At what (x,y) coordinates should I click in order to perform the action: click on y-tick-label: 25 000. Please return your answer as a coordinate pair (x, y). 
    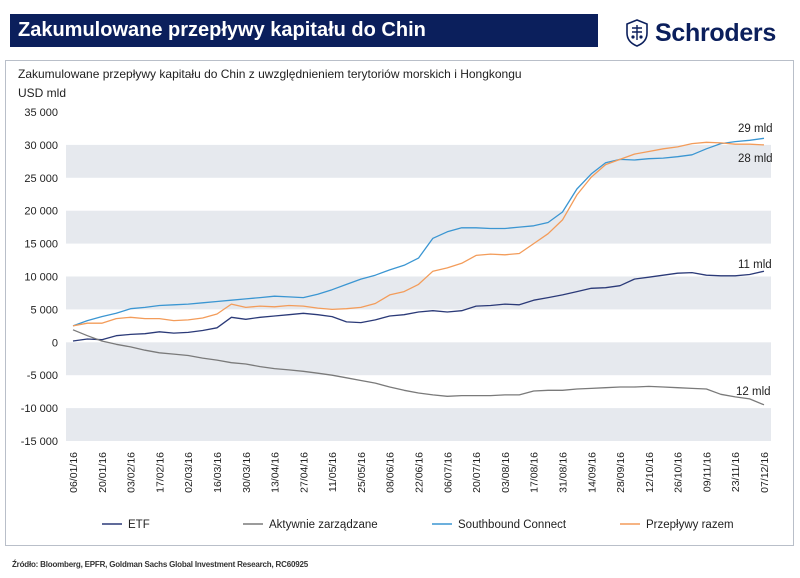
    Looking at the image, I should click on (41, 179).